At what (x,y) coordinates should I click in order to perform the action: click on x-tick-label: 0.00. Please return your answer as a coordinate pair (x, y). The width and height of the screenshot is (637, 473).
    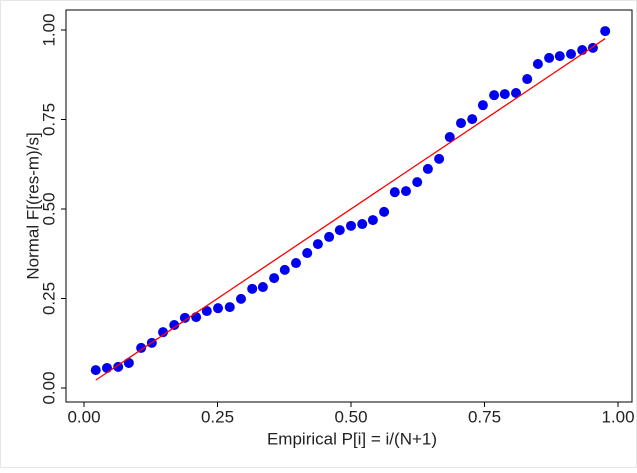
    Looking at the image, I should click on (83, 416).